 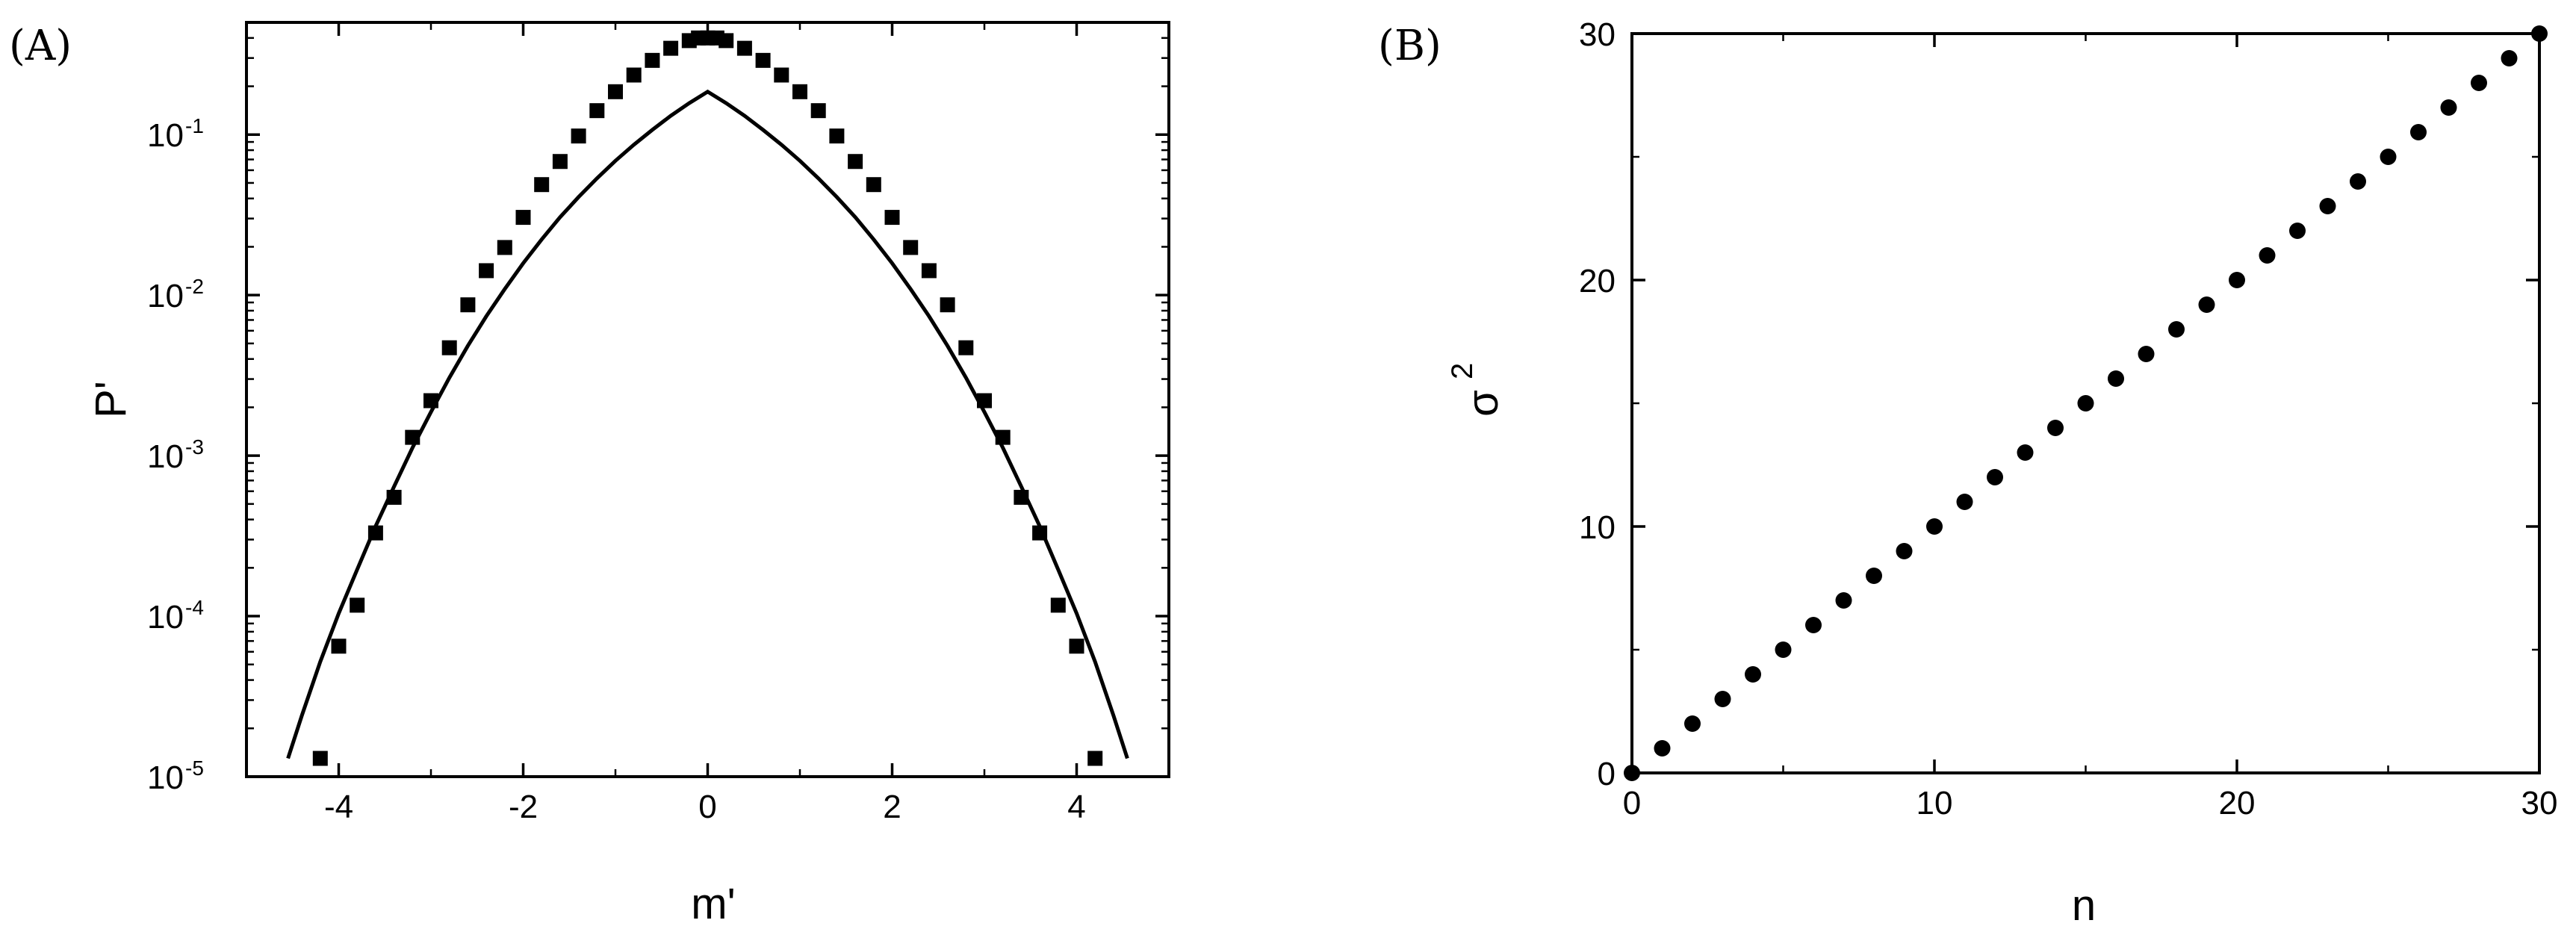 I want to click on panel-a-y-tick-label-exponent: -5, so click(x=194, y=768).